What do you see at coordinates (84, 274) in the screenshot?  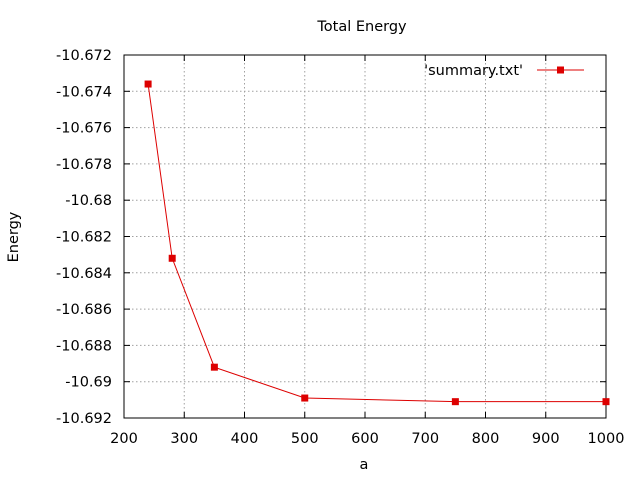 I see `y-tick-label: -10.684` at bounding box center [84, 274].